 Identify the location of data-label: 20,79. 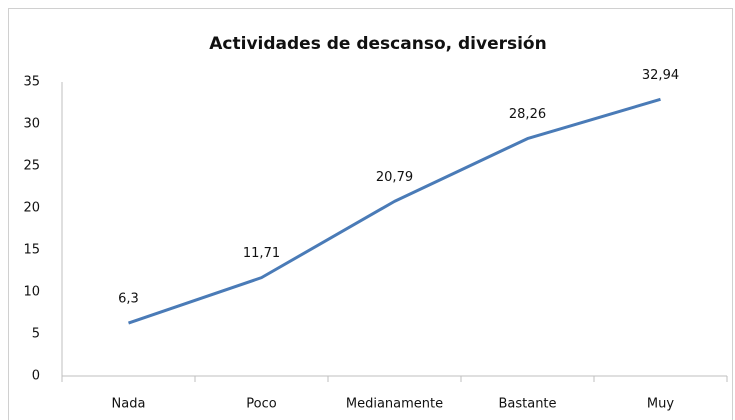
(394, 177).